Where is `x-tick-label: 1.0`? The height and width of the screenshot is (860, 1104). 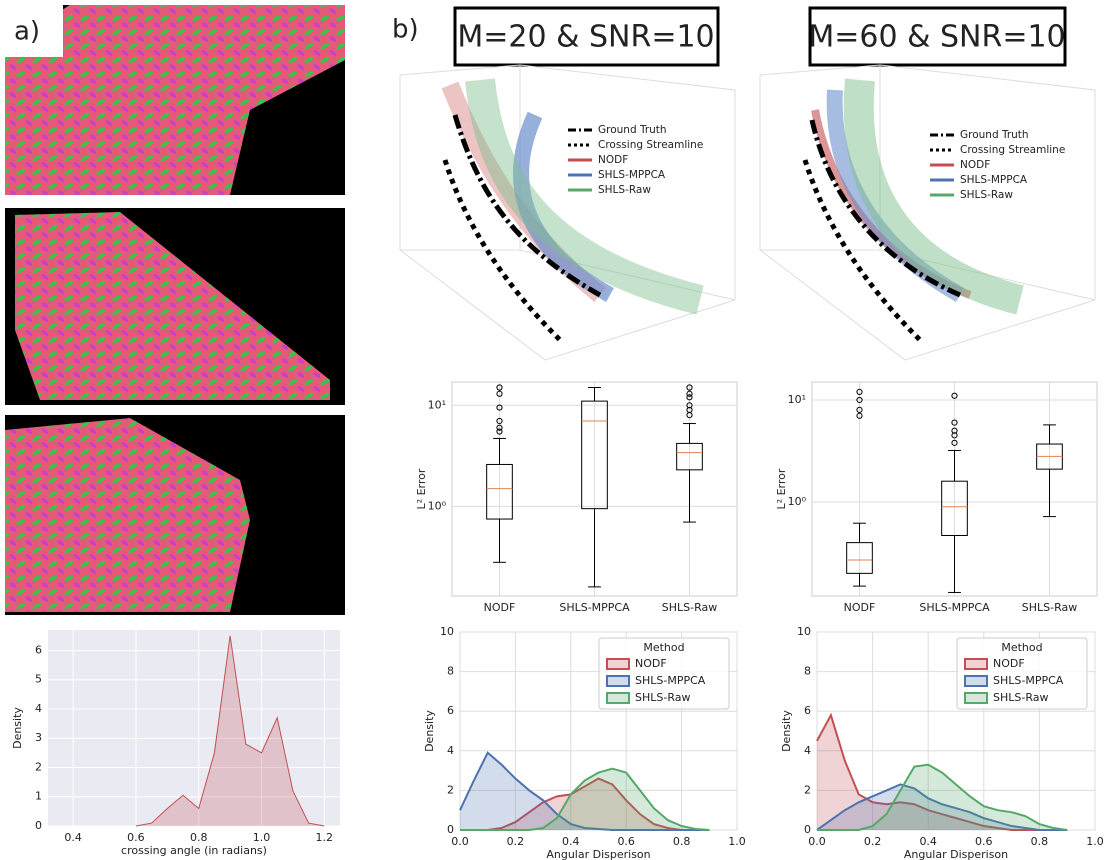 x-tick-label: 1.0 is located at coordinates (1095, 841).